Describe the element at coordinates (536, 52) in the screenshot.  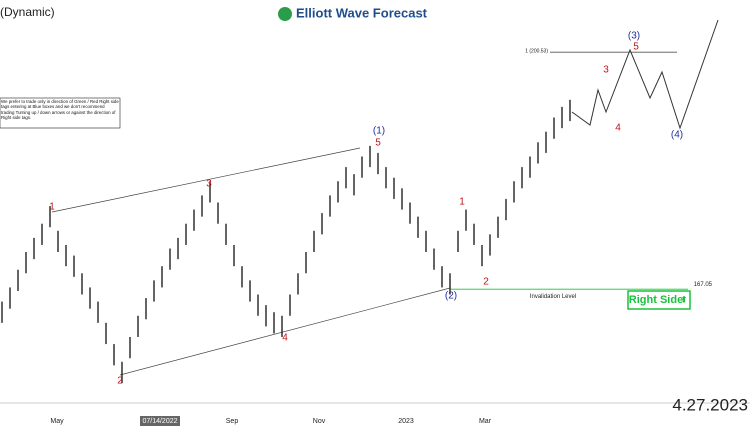
I see `target-label: 1 (200.53)` at that location.